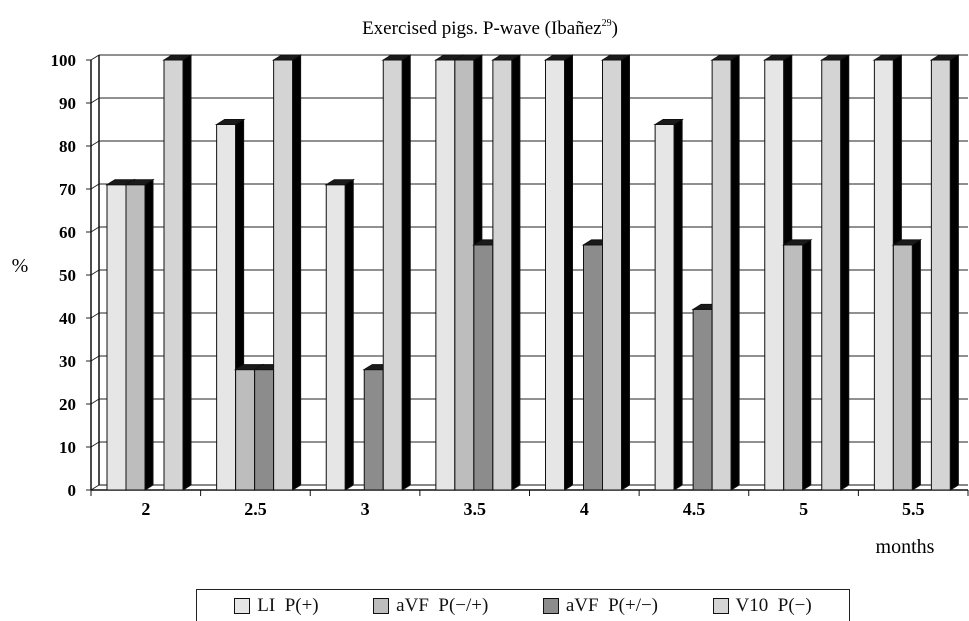 The image size is (969, 621). What do you see at coordinates (694, 509) in the screenshot?
I see `x-tick-label: 4.5` at bounding box center [694, 509].